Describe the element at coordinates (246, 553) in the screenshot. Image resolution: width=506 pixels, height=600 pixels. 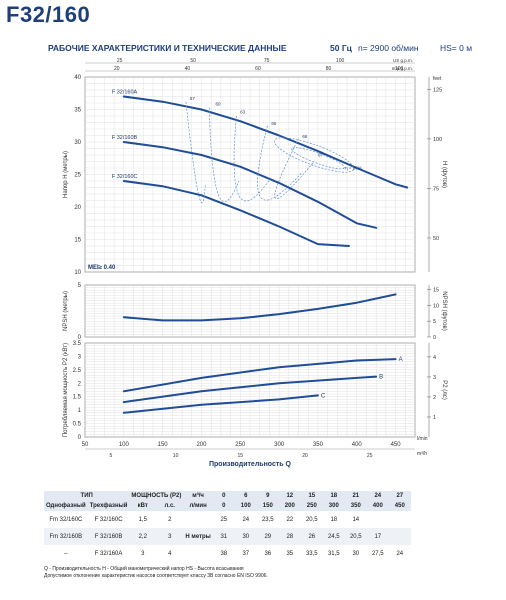
I see `row-a-h1: 37` at that location.